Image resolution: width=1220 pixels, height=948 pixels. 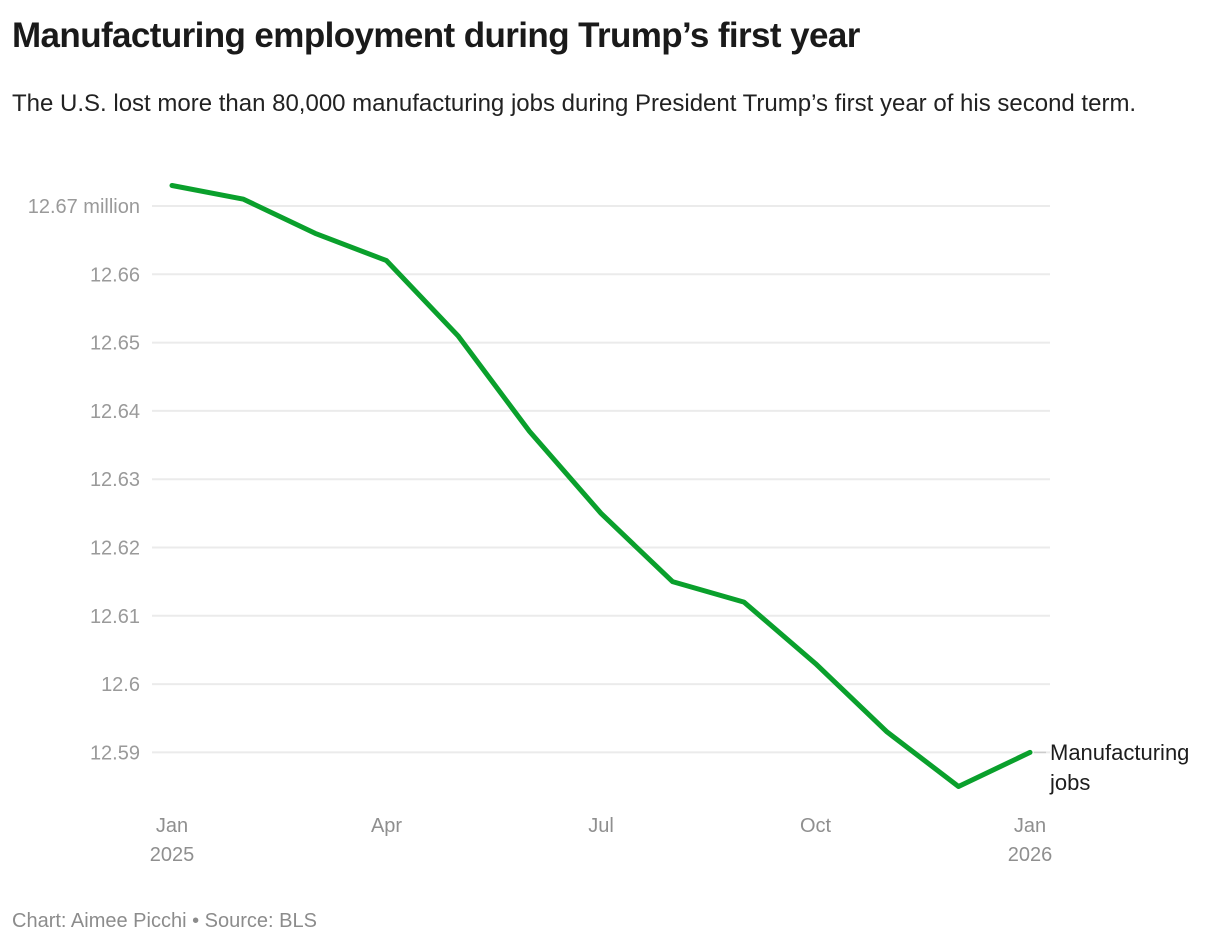 What do you see at coordinates (164, 921) in the screenshot?
I see `chart-footer-credit: Chart: Aimee Picchi • Source: BLS` at bounding box center [164, 921].